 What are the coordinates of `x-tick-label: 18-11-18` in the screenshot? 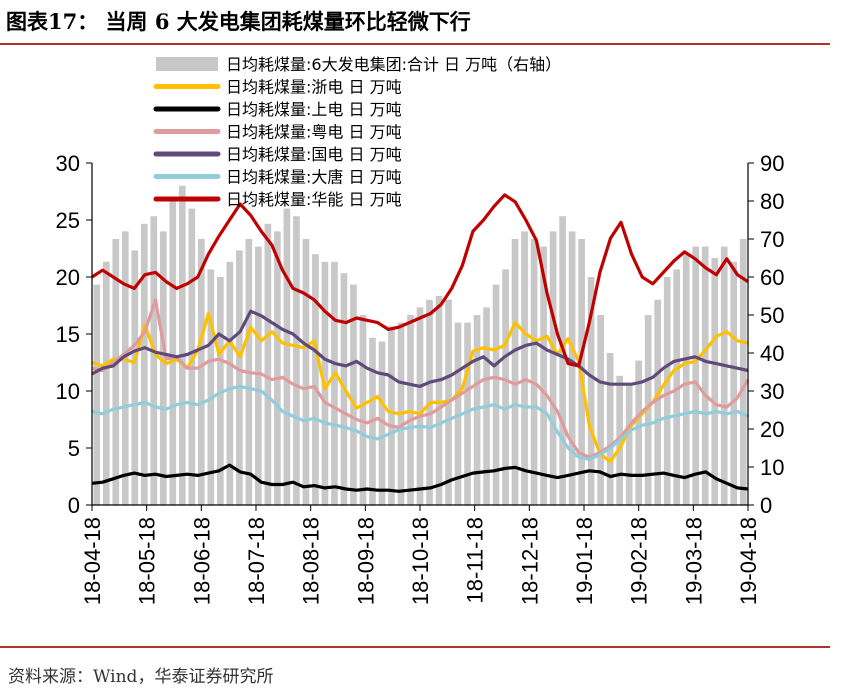 It's located at (475, 560).